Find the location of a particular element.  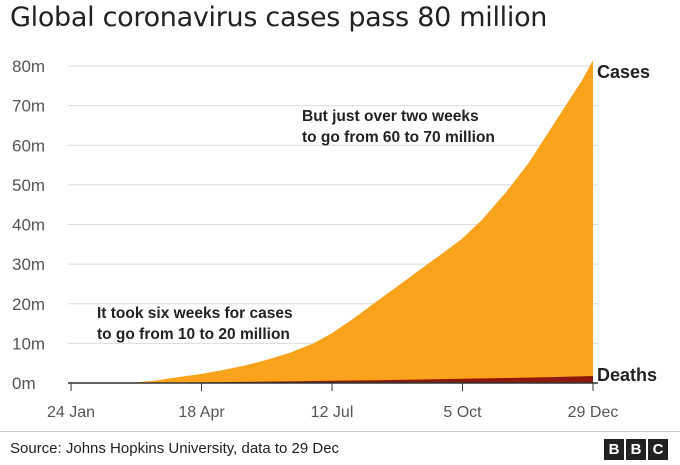

y-tick-label: 10m is located at coordinates (28, 343).